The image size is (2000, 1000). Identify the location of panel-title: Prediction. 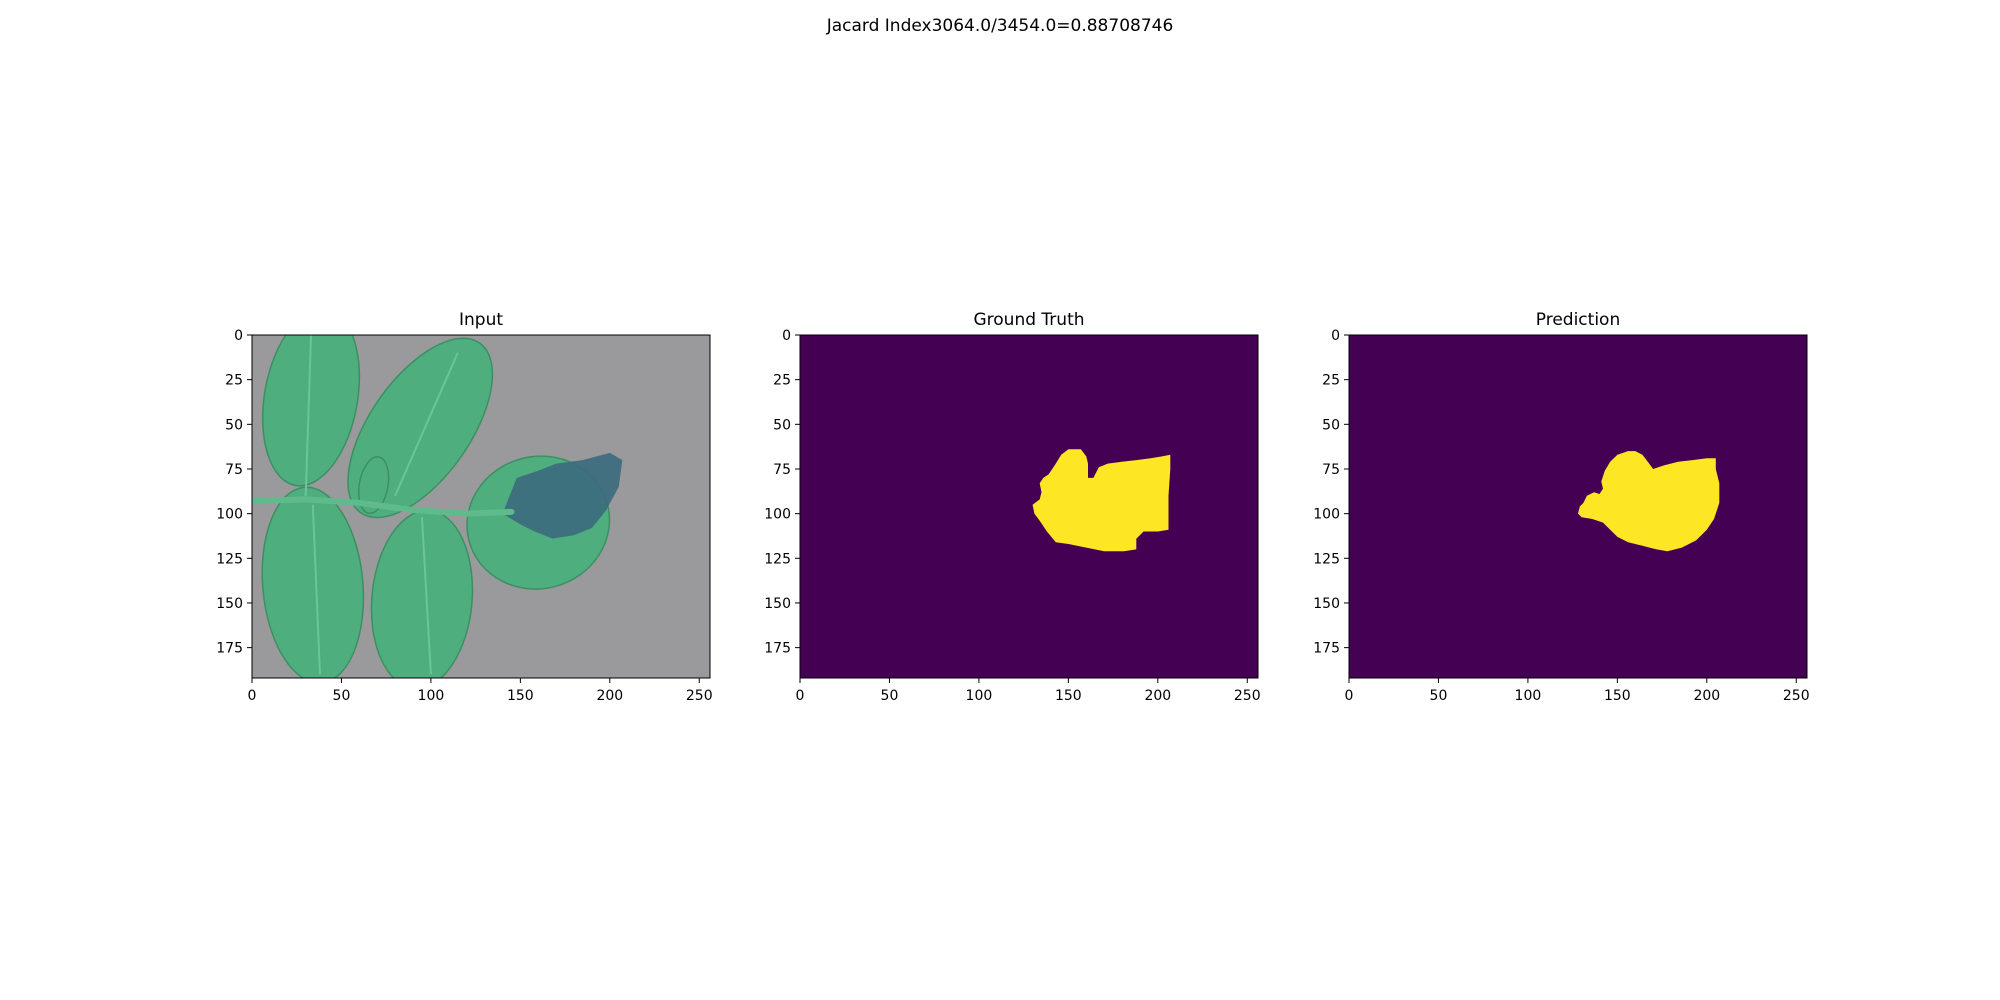
(1578, 320).